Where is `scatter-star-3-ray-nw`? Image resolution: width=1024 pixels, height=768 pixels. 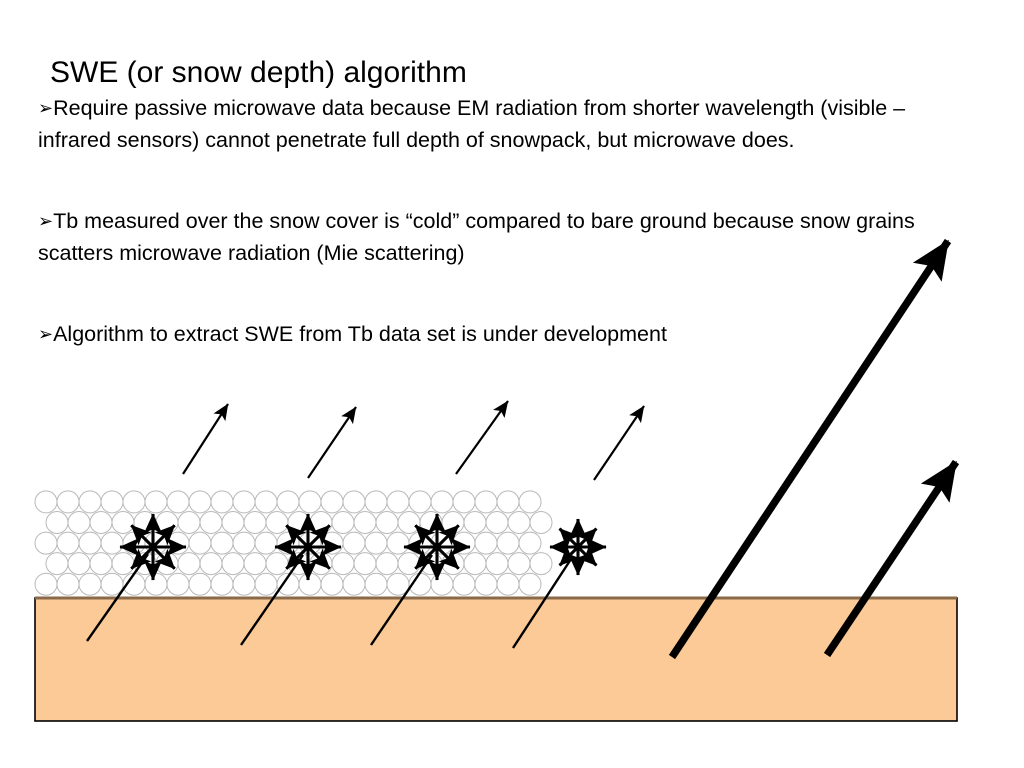 scatter-star-3-ray-nw is located at coordinates (426, 536).